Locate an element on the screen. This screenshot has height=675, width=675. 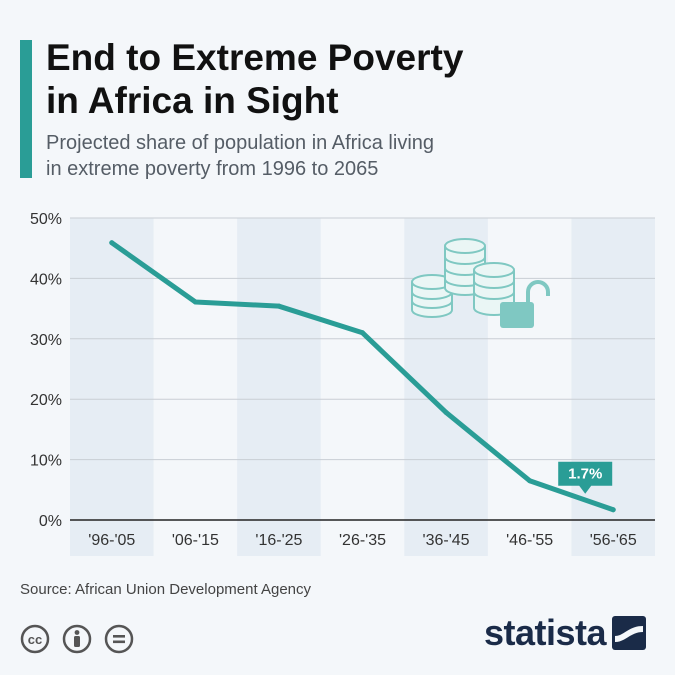
source-note: Source: African Union Development Agency is located at coordinates (165, 589).